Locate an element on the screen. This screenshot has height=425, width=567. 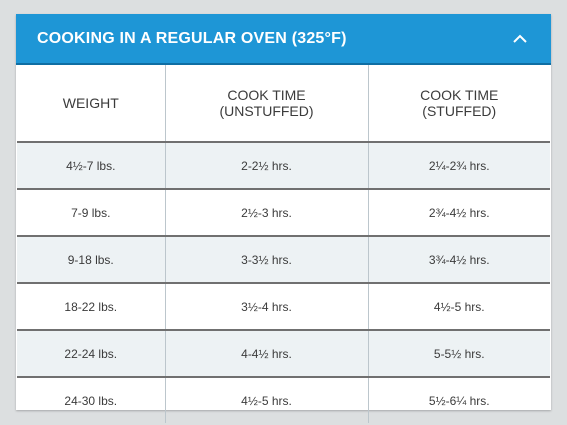
column-header-subline: (UNSTUFFED) is located at coordinates (266, 111).